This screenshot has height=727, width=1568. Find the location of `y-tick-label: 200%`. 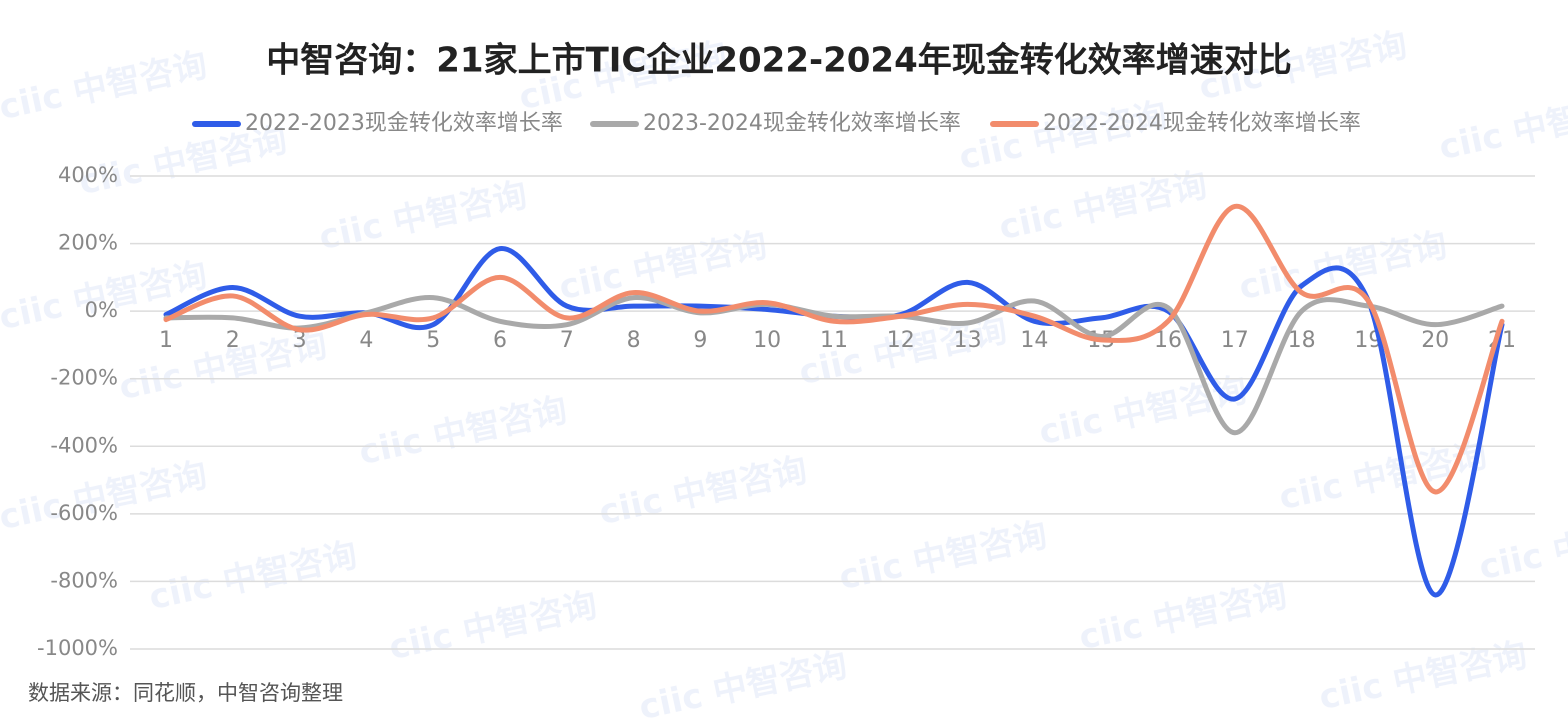

y-tick-label: 200% is located at coordinates (88, 243).